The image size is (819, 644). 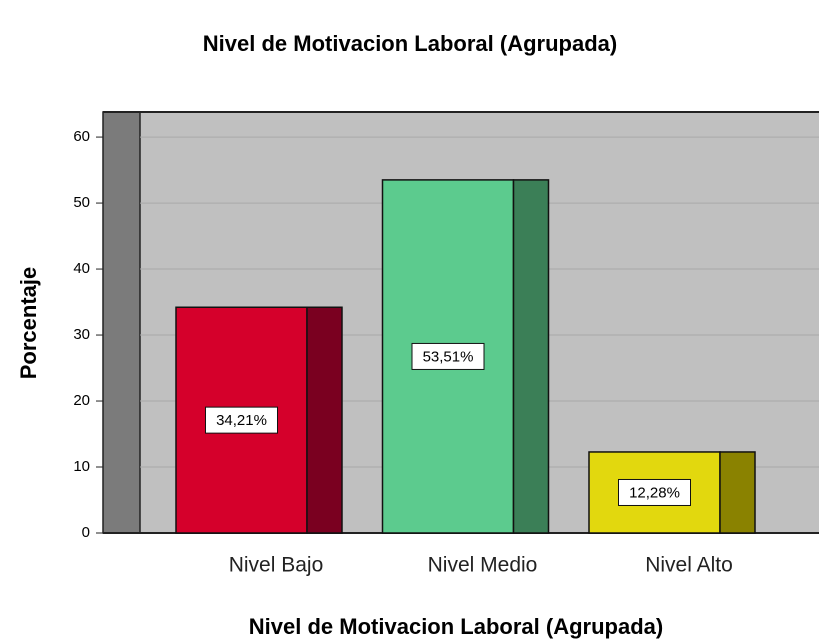 What do you see at coordinates (483, 565) in the screenshot?
I see `x-tick-label: Nivel Medio` at bounding box center [483, 565].